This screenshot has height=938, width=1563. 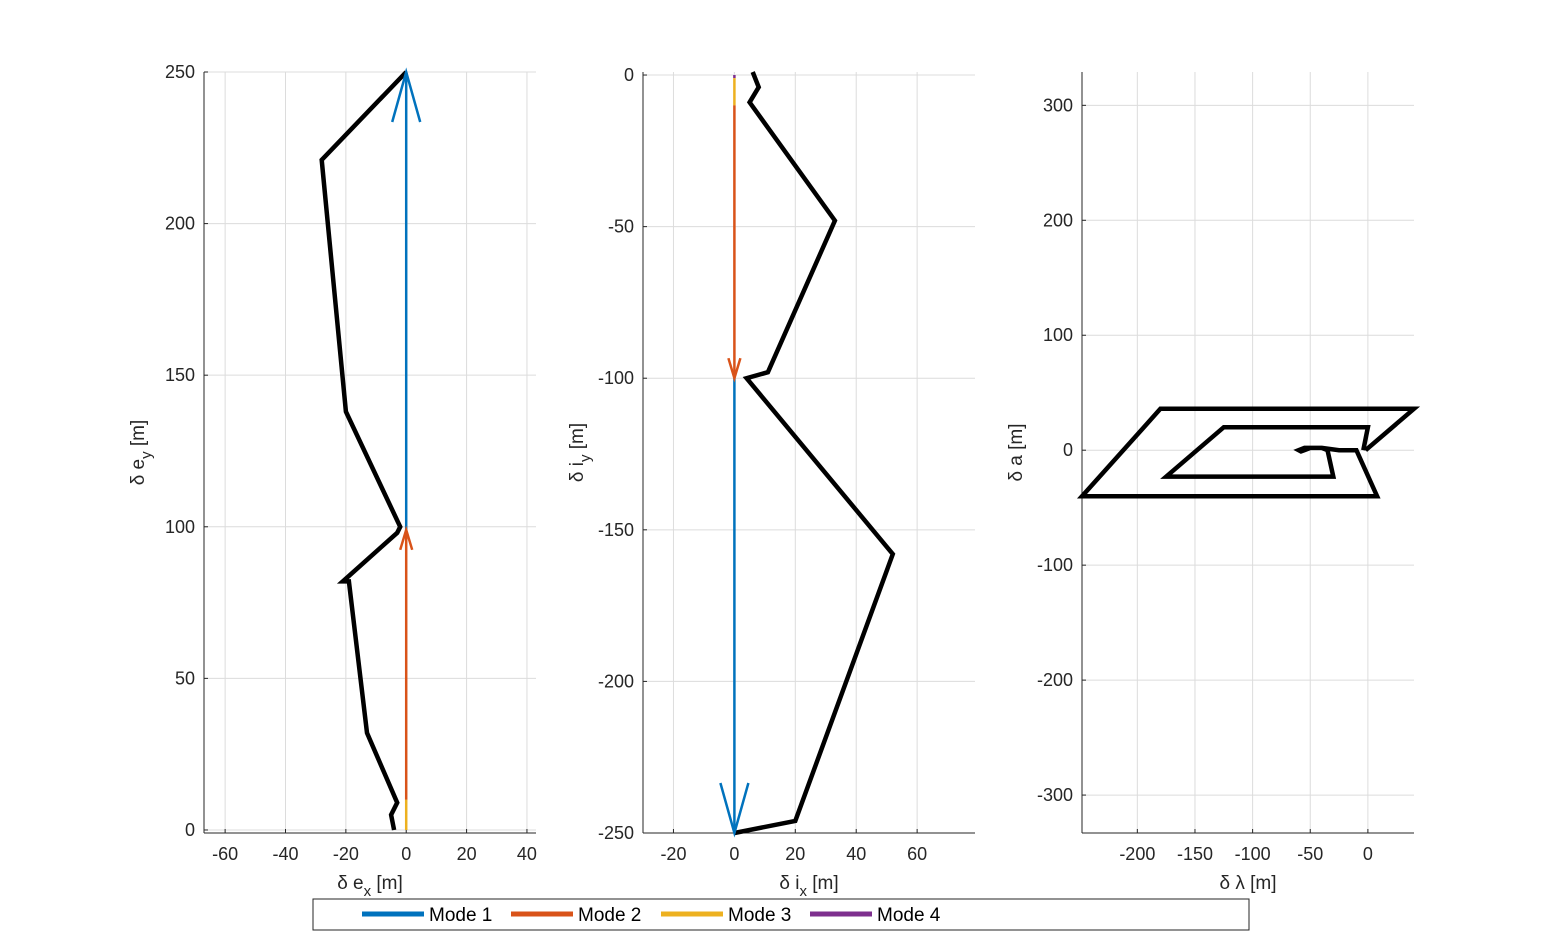 What do you see at coordinates (808, 886) in the screenshot?
I see `x-axis-label: δ ix [m]` at bounding box center [808, 886].